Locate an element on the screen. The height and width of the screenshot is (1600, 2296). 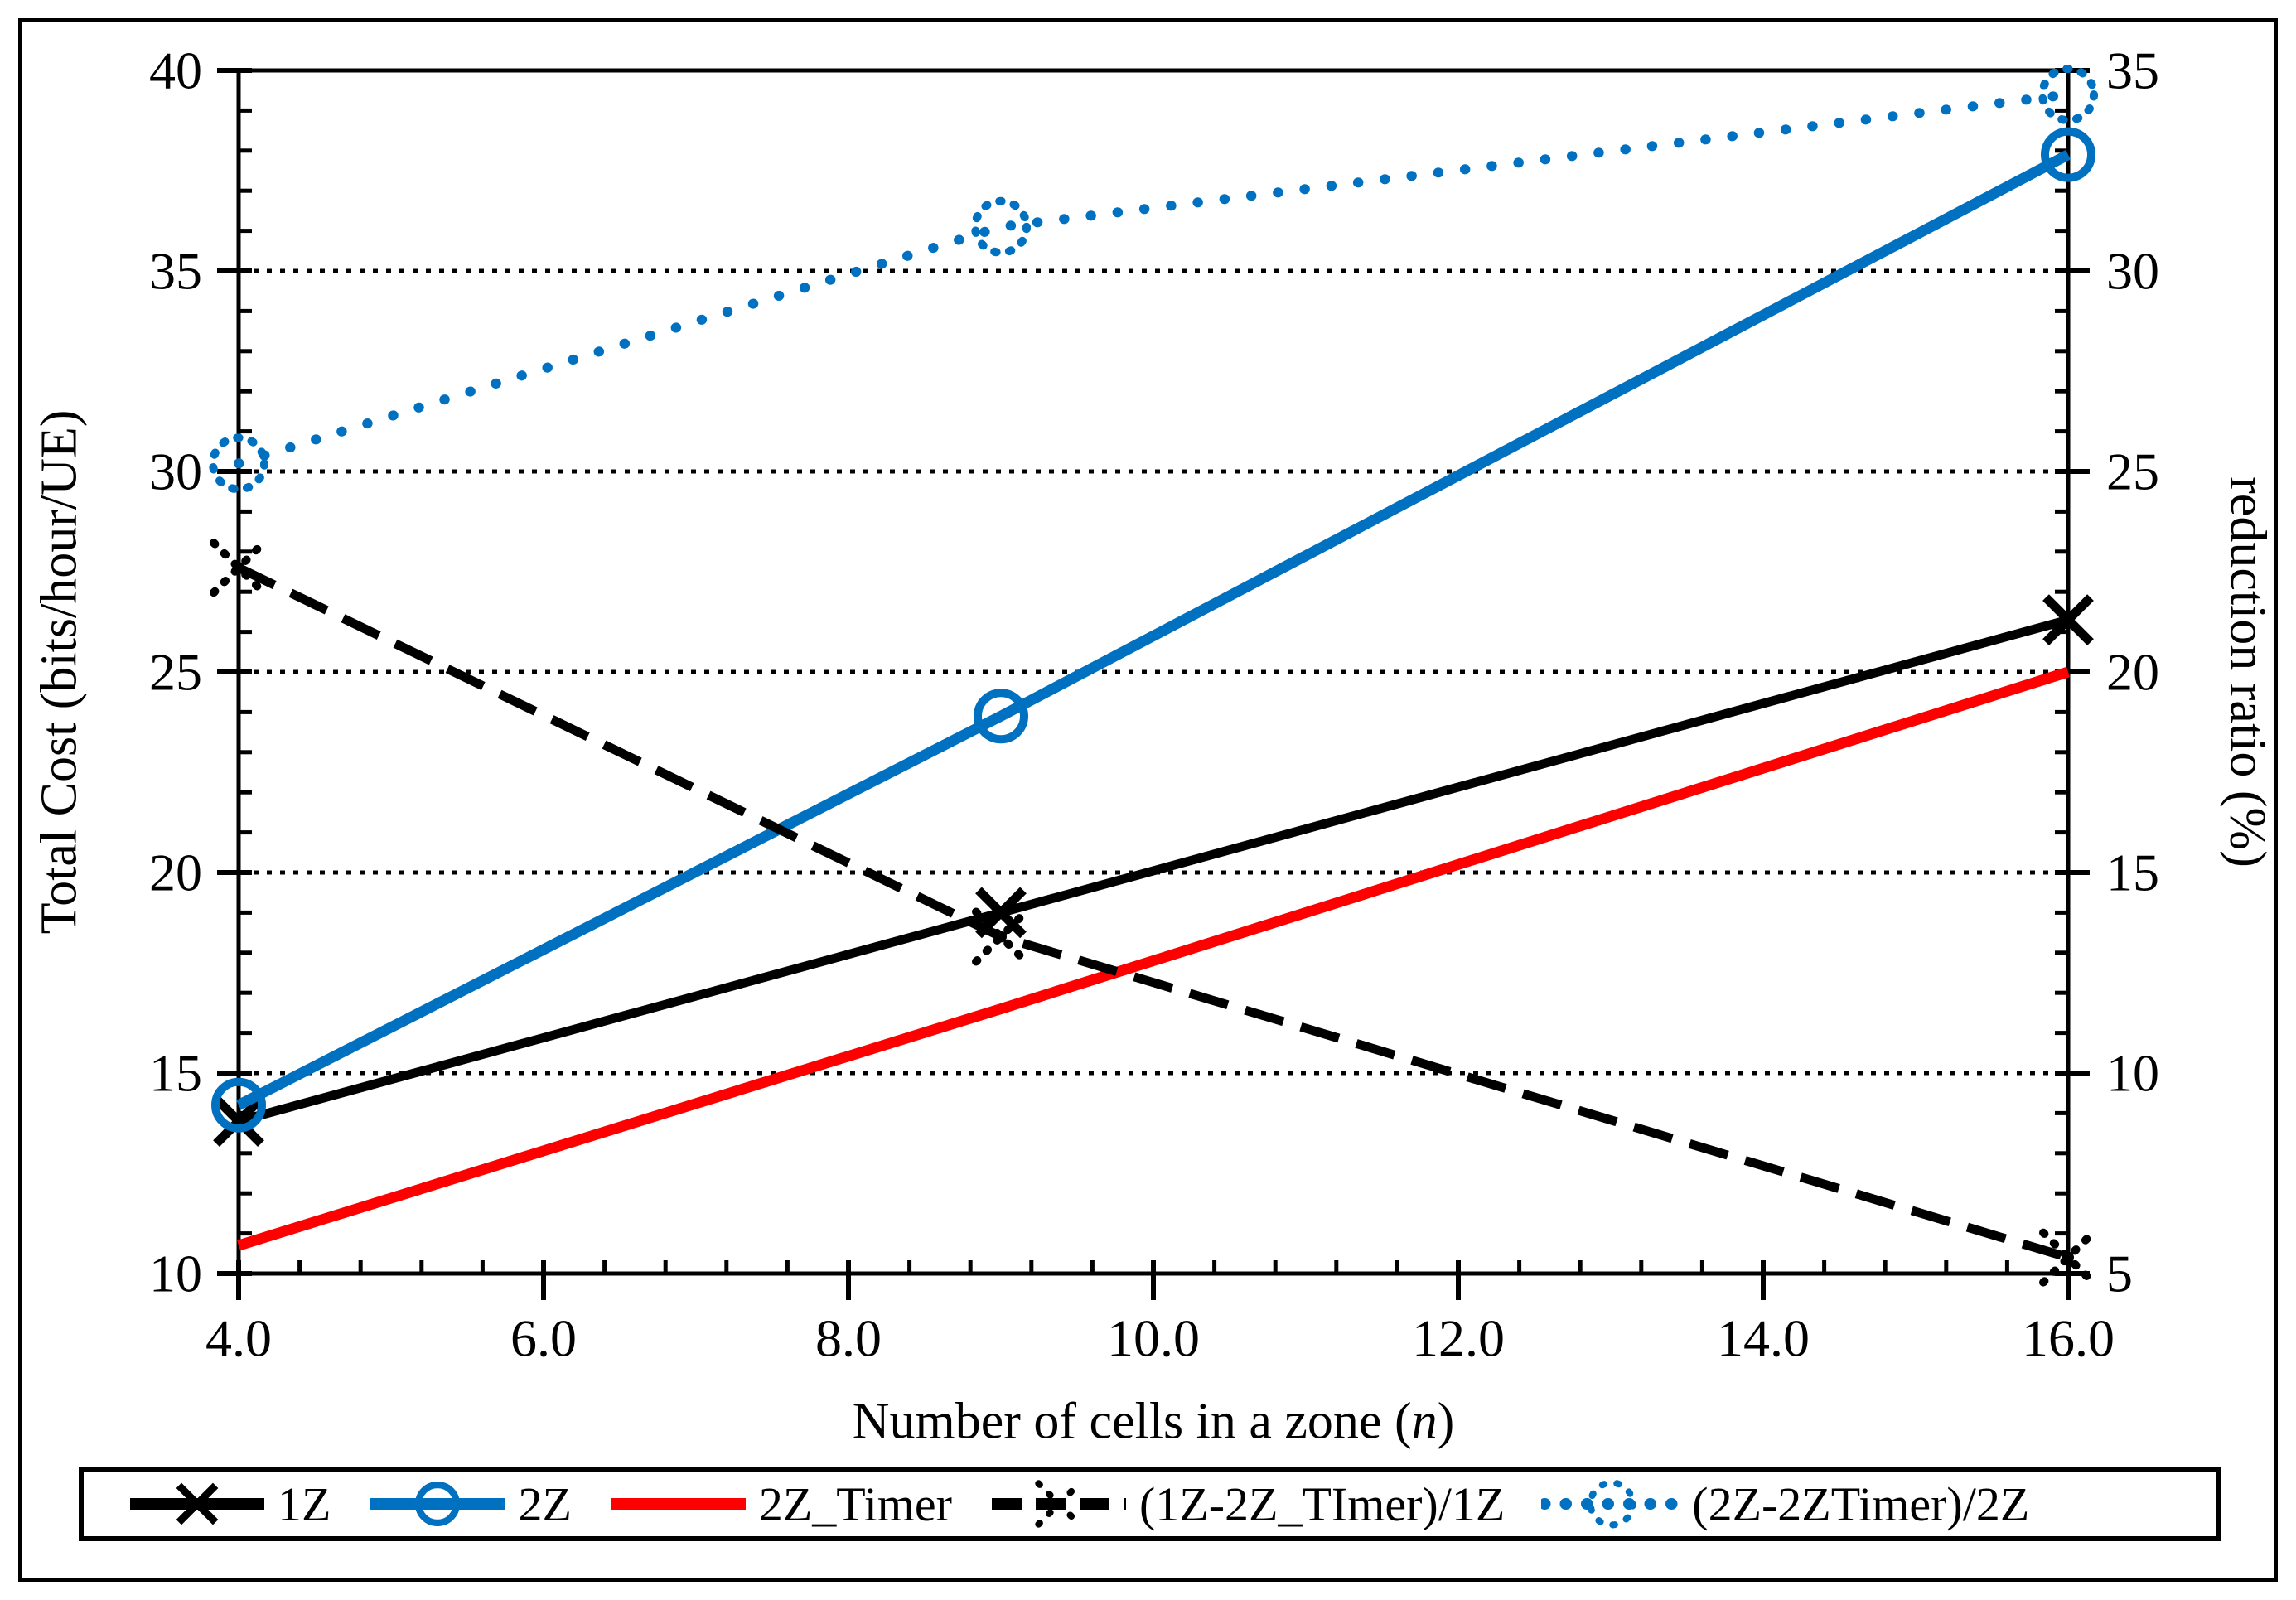
legend-item-2z-timer: 2Z_Timer is located at coordinates (780, 1504).